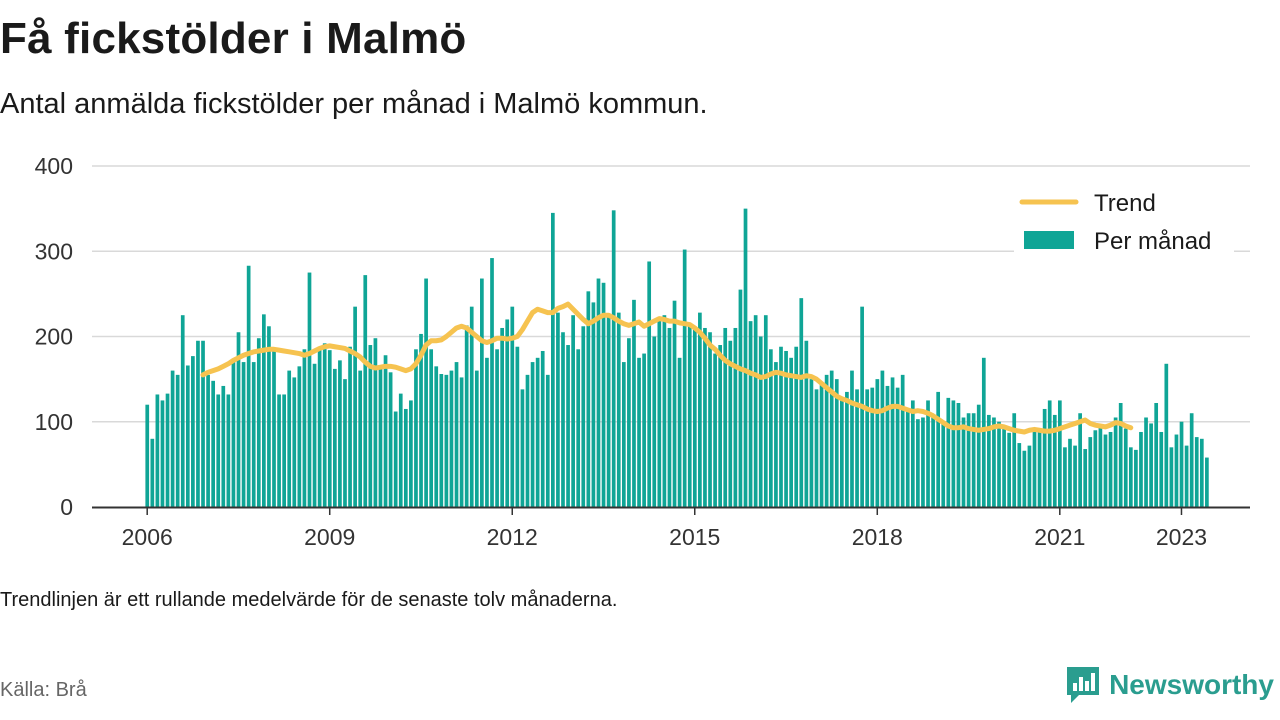 The image size is (1280, 720). What do you see at coordinates (1191, 684) in the screenshot?
I see `brand-name: Newsworthy` at bounding box center [1191, 684].